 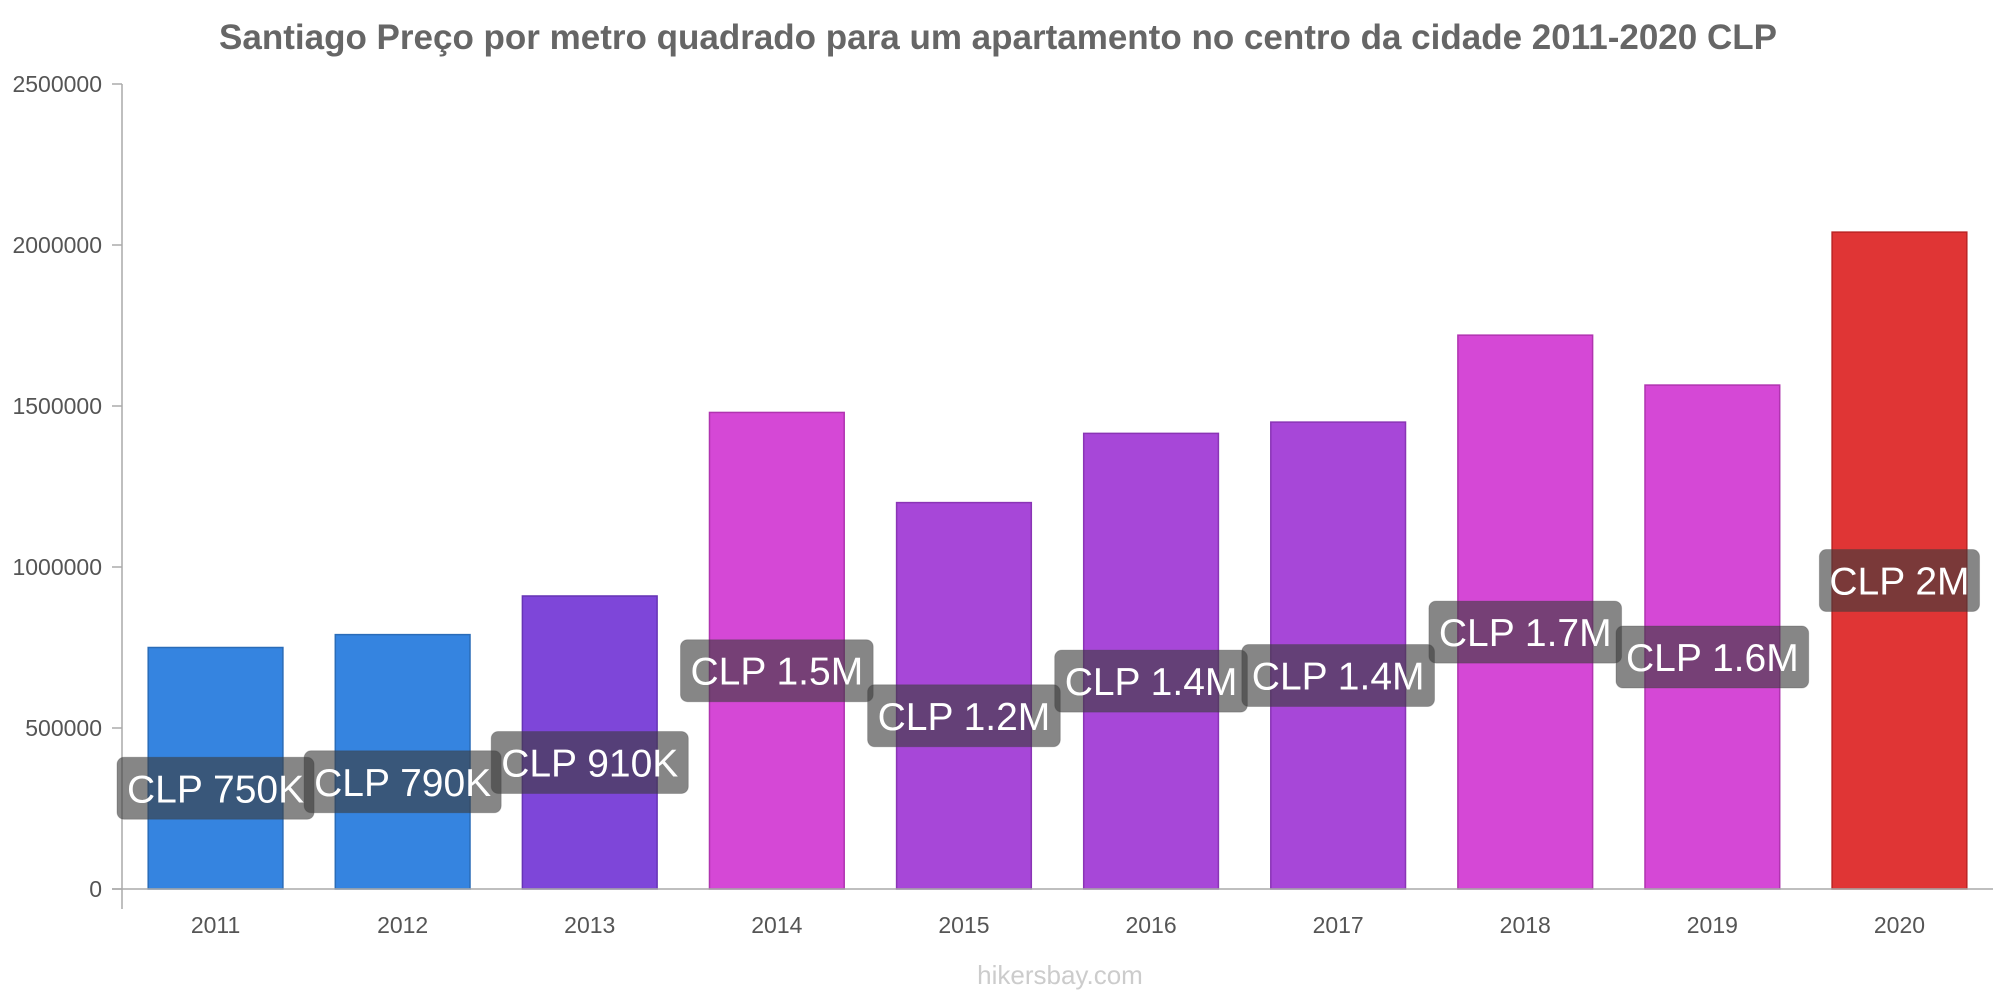 What do you see at coordinates (1525, 925) in the screenshot?
I see `x-tick-label: 2018` at bounding box center [1525, 925].